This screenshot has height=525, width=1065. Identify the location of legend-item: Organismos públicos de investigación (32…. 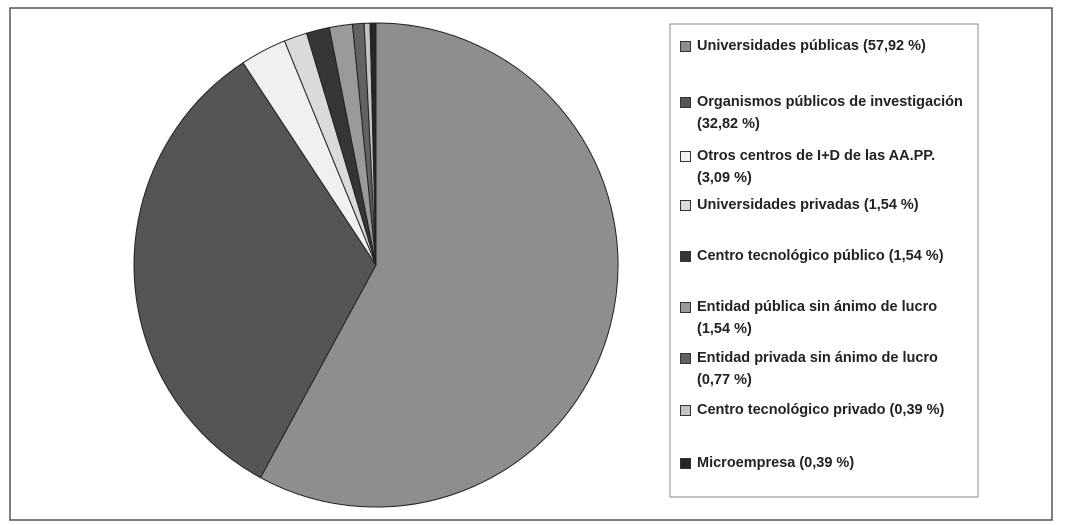
(826, 113).